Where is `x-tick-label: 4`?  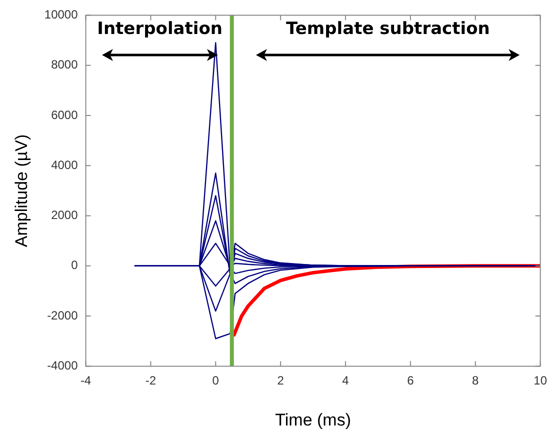
x-tick-label: 4 is located at coordinates (346, 381).